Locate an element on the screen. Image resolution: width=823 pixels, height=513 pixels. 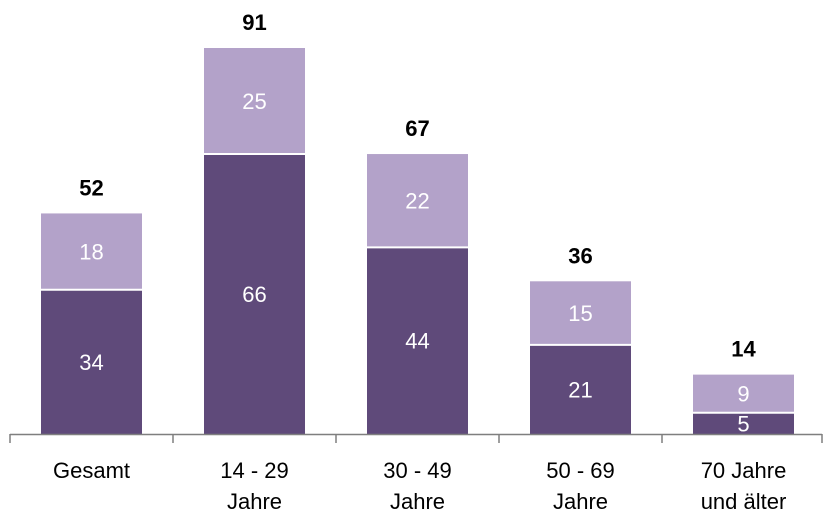
total-value-label: 14 is located at coordinates (743, 349).